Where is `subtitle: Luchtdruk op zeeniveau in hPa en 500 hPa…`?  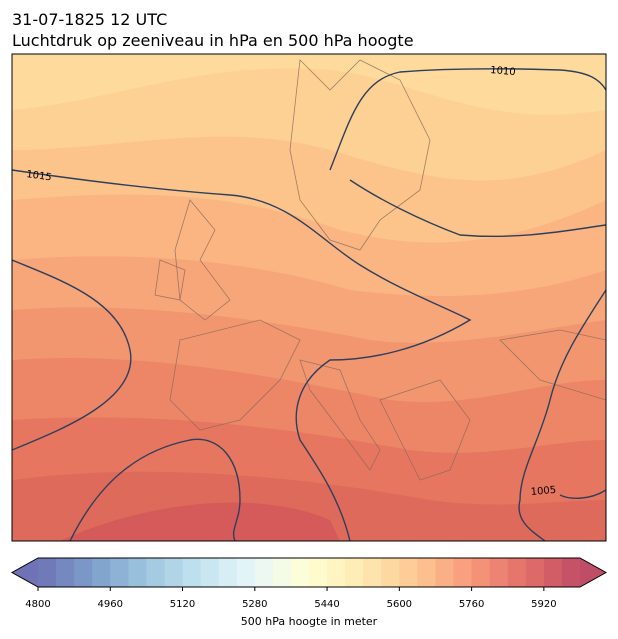
subtitle: Luchtdruk op zeeniveau in hPa en 500 hPa… is located at coordinates (213, 40).